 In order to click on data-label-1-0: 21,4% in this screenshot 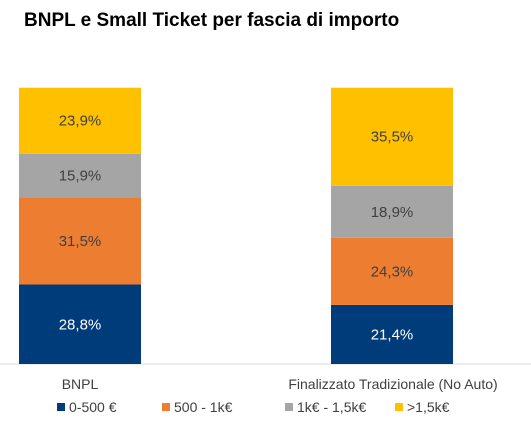, I will do `click(392, 334)`.